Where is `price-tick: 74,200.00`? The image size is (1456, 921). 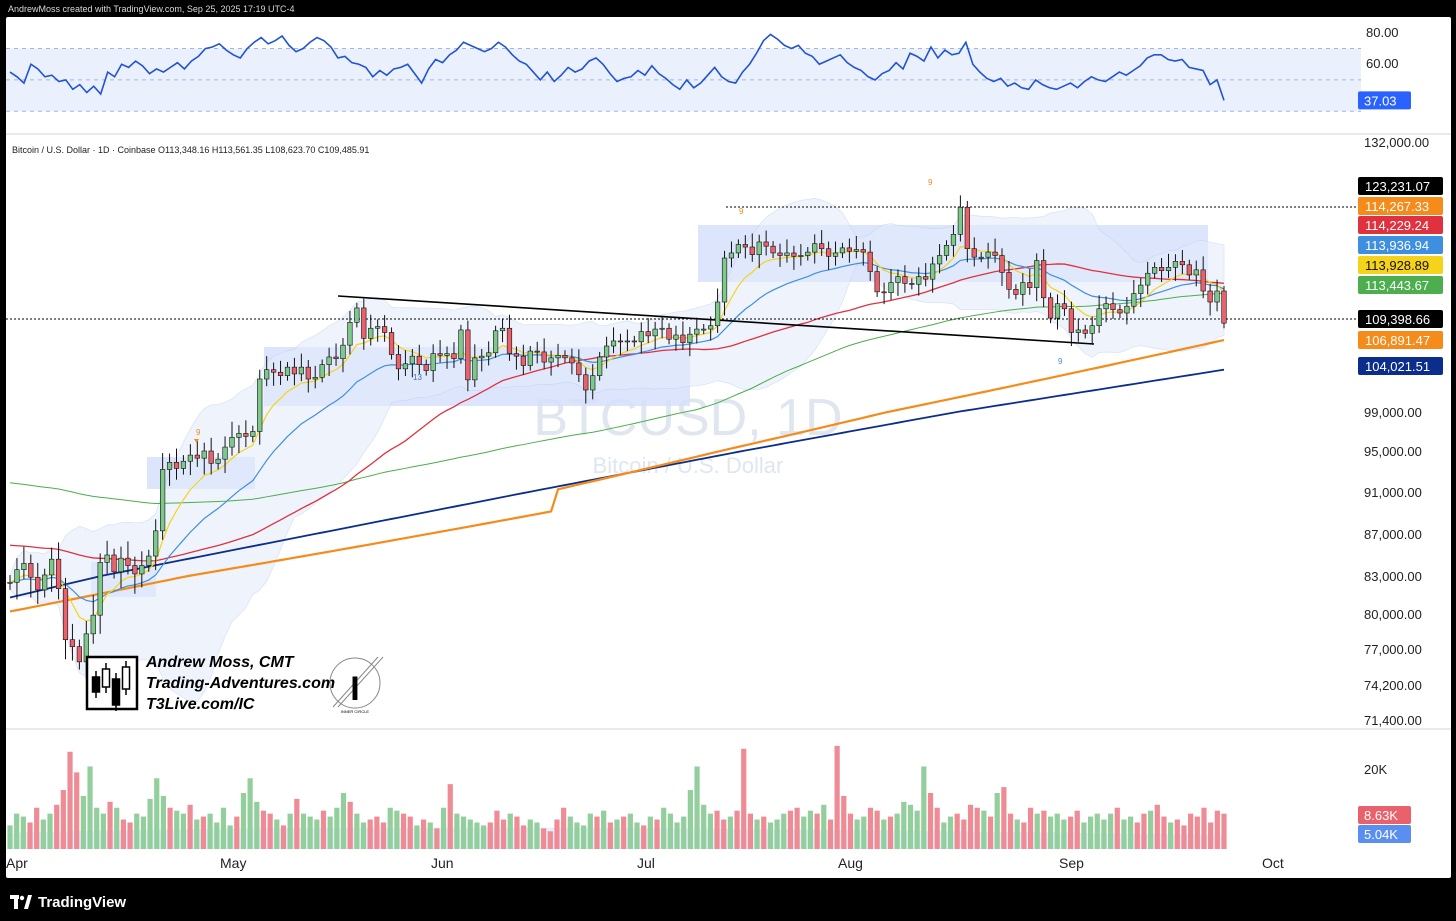 price-tick: 74,200.00 is located at coordinates (1393, 685).